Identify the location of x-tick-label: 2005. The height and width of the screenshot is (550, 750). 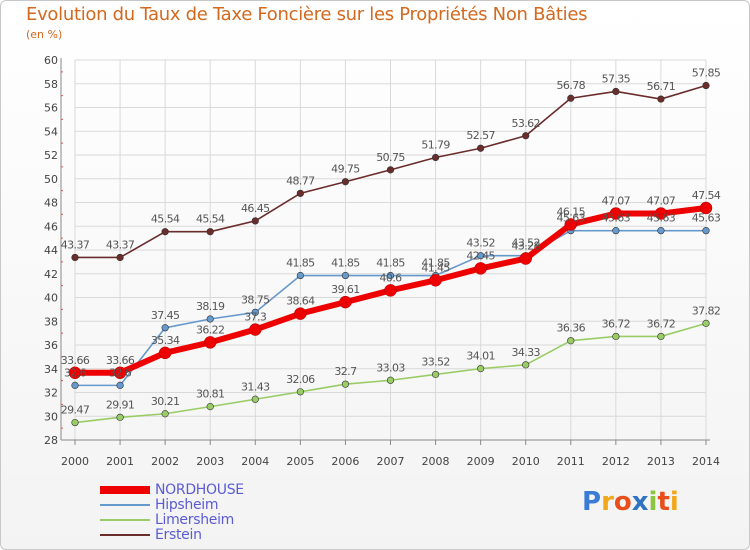
(300, 461).